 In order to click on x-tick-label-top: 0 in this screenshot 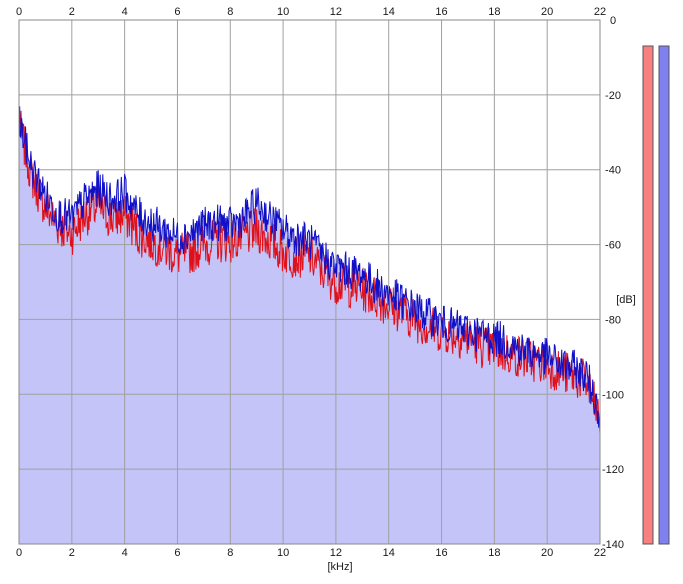, I will do `click(19, 12)`.